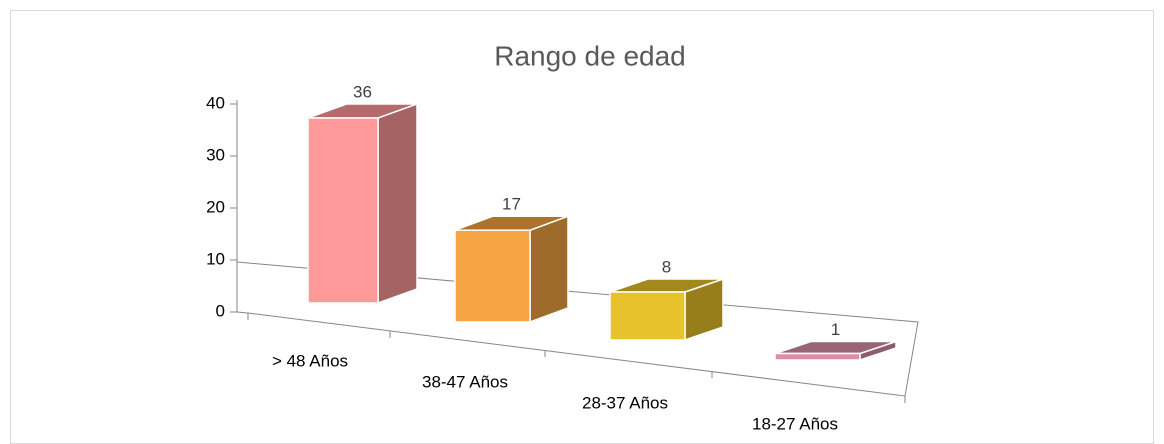  What do you see at coordinates (666, 266) in the screenshot?
I see `value-label: 8` at bounding box center [666, 266].